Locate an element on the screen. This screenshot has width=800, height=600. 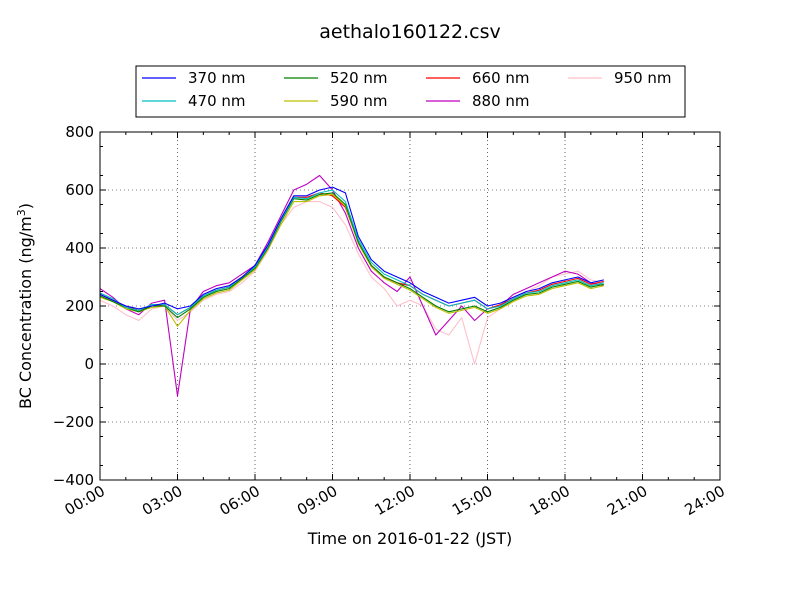
series-line-660-nm is located at coordinates (351, 254).